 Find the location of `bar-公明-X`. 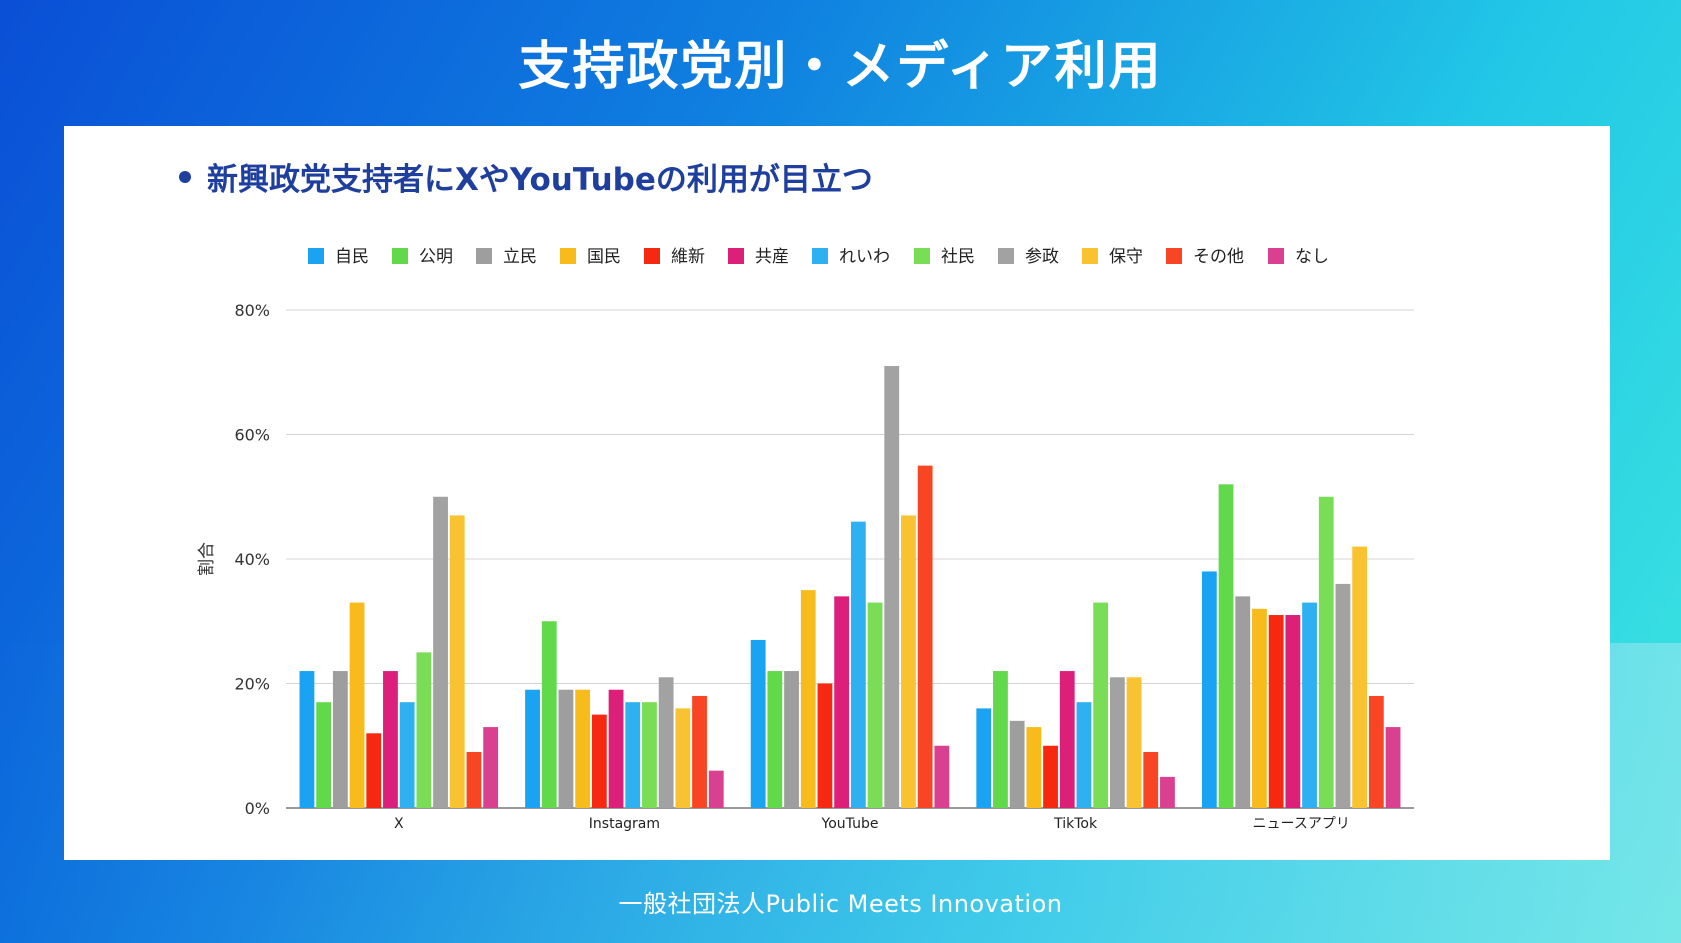

bar-公明-X is located at coordinates (324, 755).